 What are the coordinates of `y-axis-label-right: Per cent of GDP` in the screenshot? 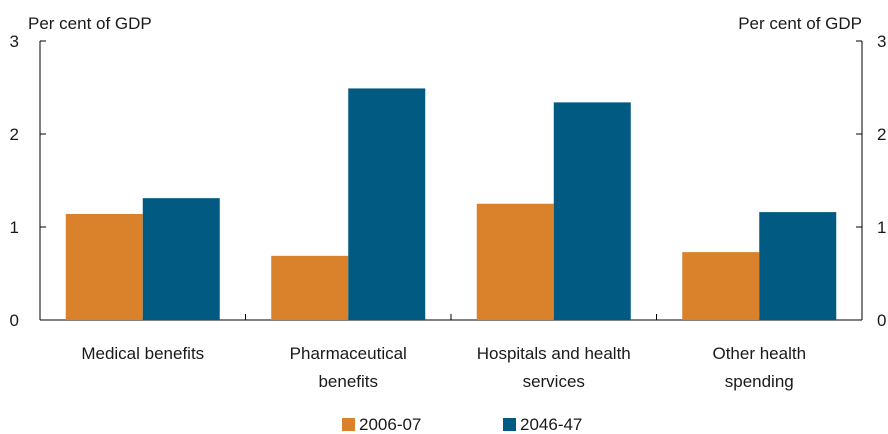 It's located at (800, 23).